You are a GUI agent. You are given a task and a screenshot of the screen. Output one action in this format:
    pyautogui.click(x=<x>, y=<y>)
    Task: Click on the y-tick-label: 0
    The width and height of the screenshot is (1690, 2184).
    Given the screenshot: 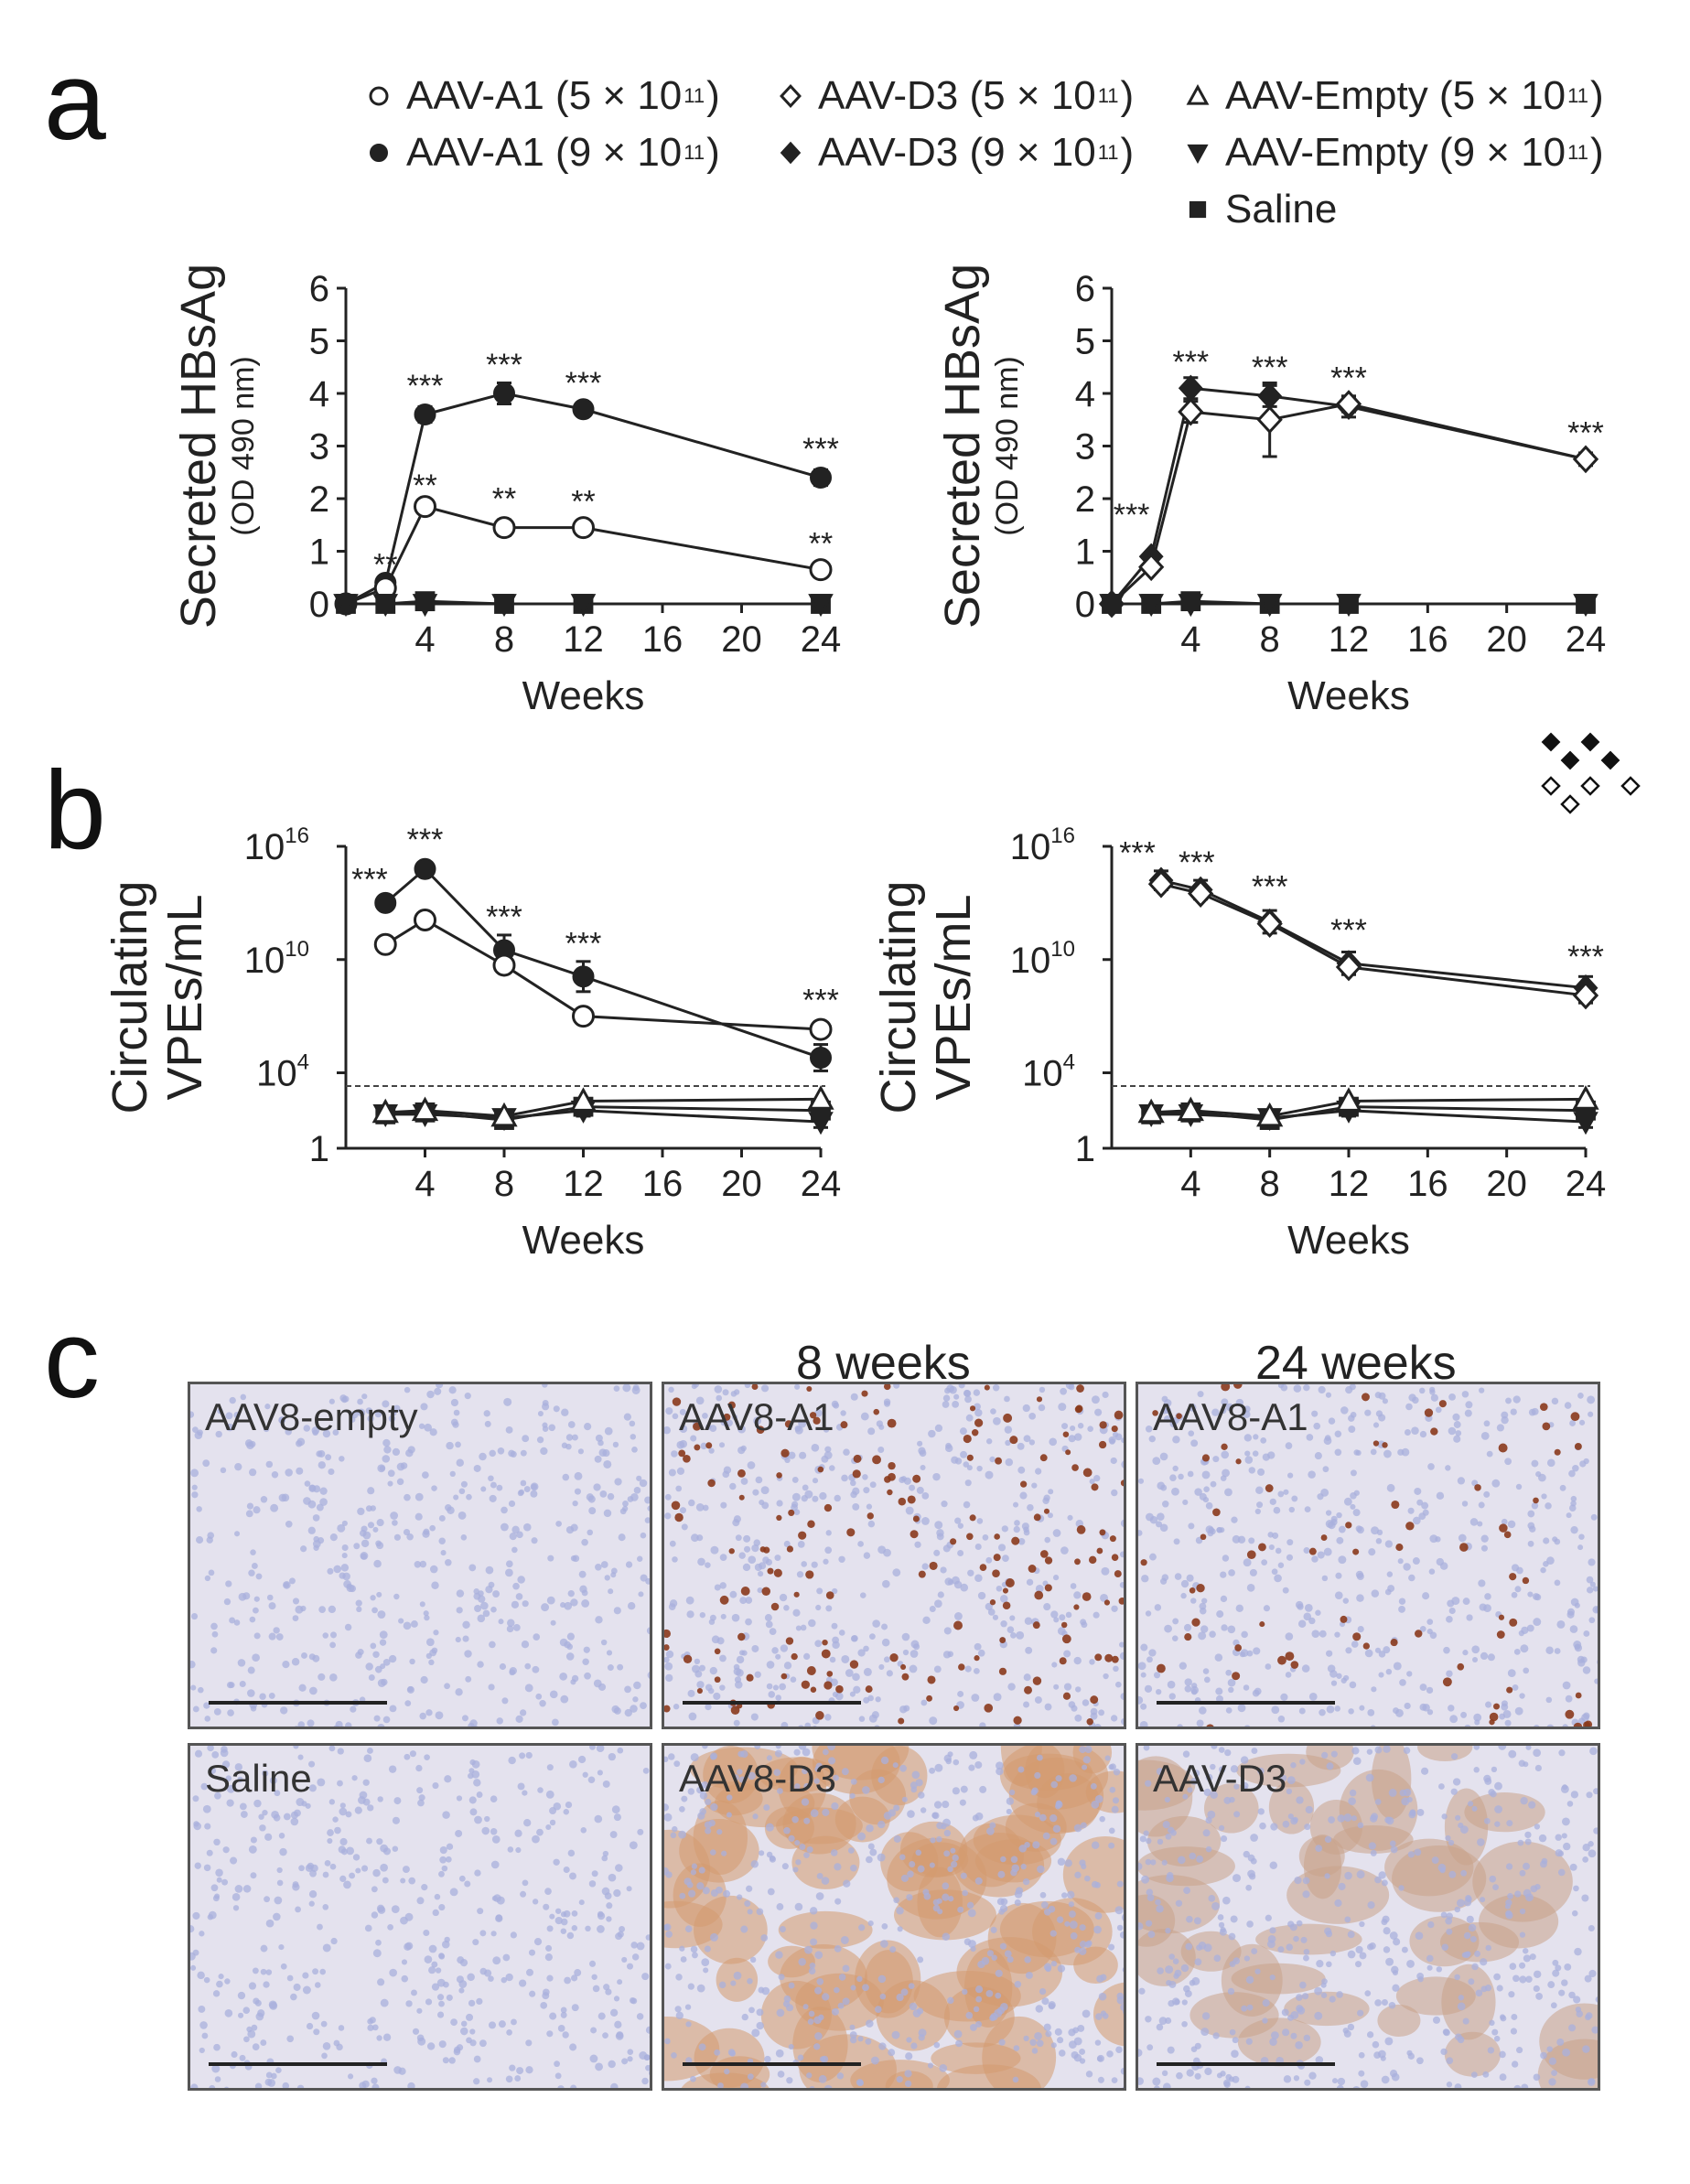 What is the action you would take?
    pyautogui.click(x=319, y=605)
    